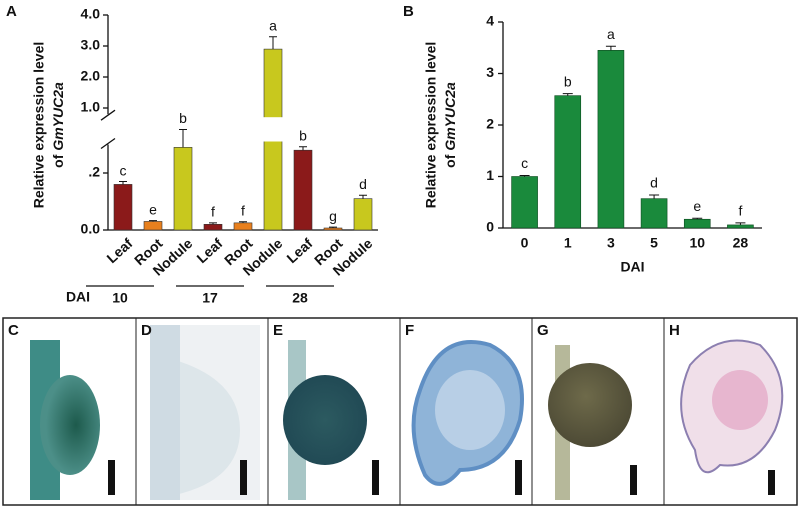  Describe the element at coordinates (13, 330) in the screenshot. I see `panel-label: C` at that location.